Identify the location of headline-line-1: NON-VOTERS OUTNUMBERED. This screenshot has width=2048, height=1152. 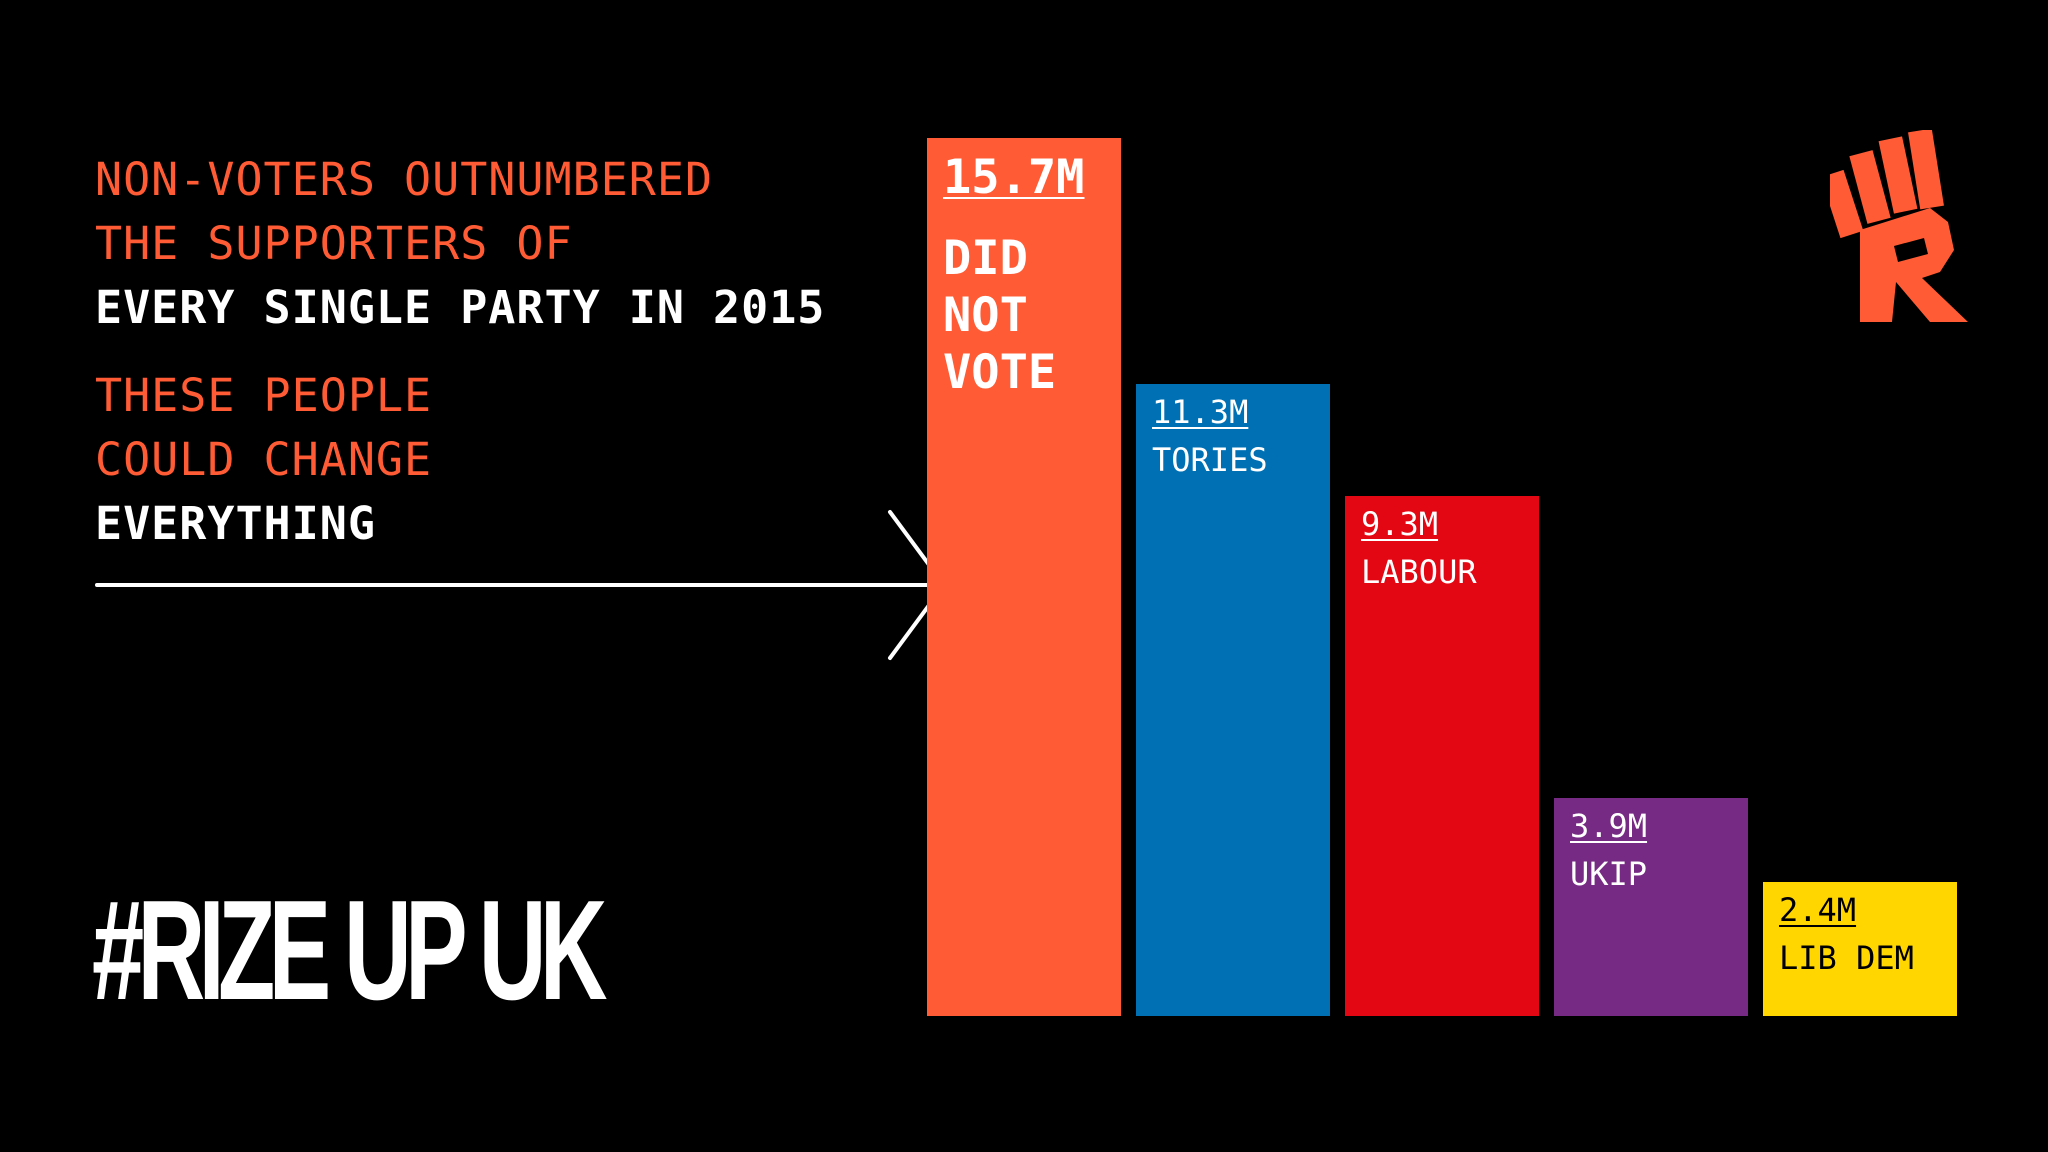
(404, 179).